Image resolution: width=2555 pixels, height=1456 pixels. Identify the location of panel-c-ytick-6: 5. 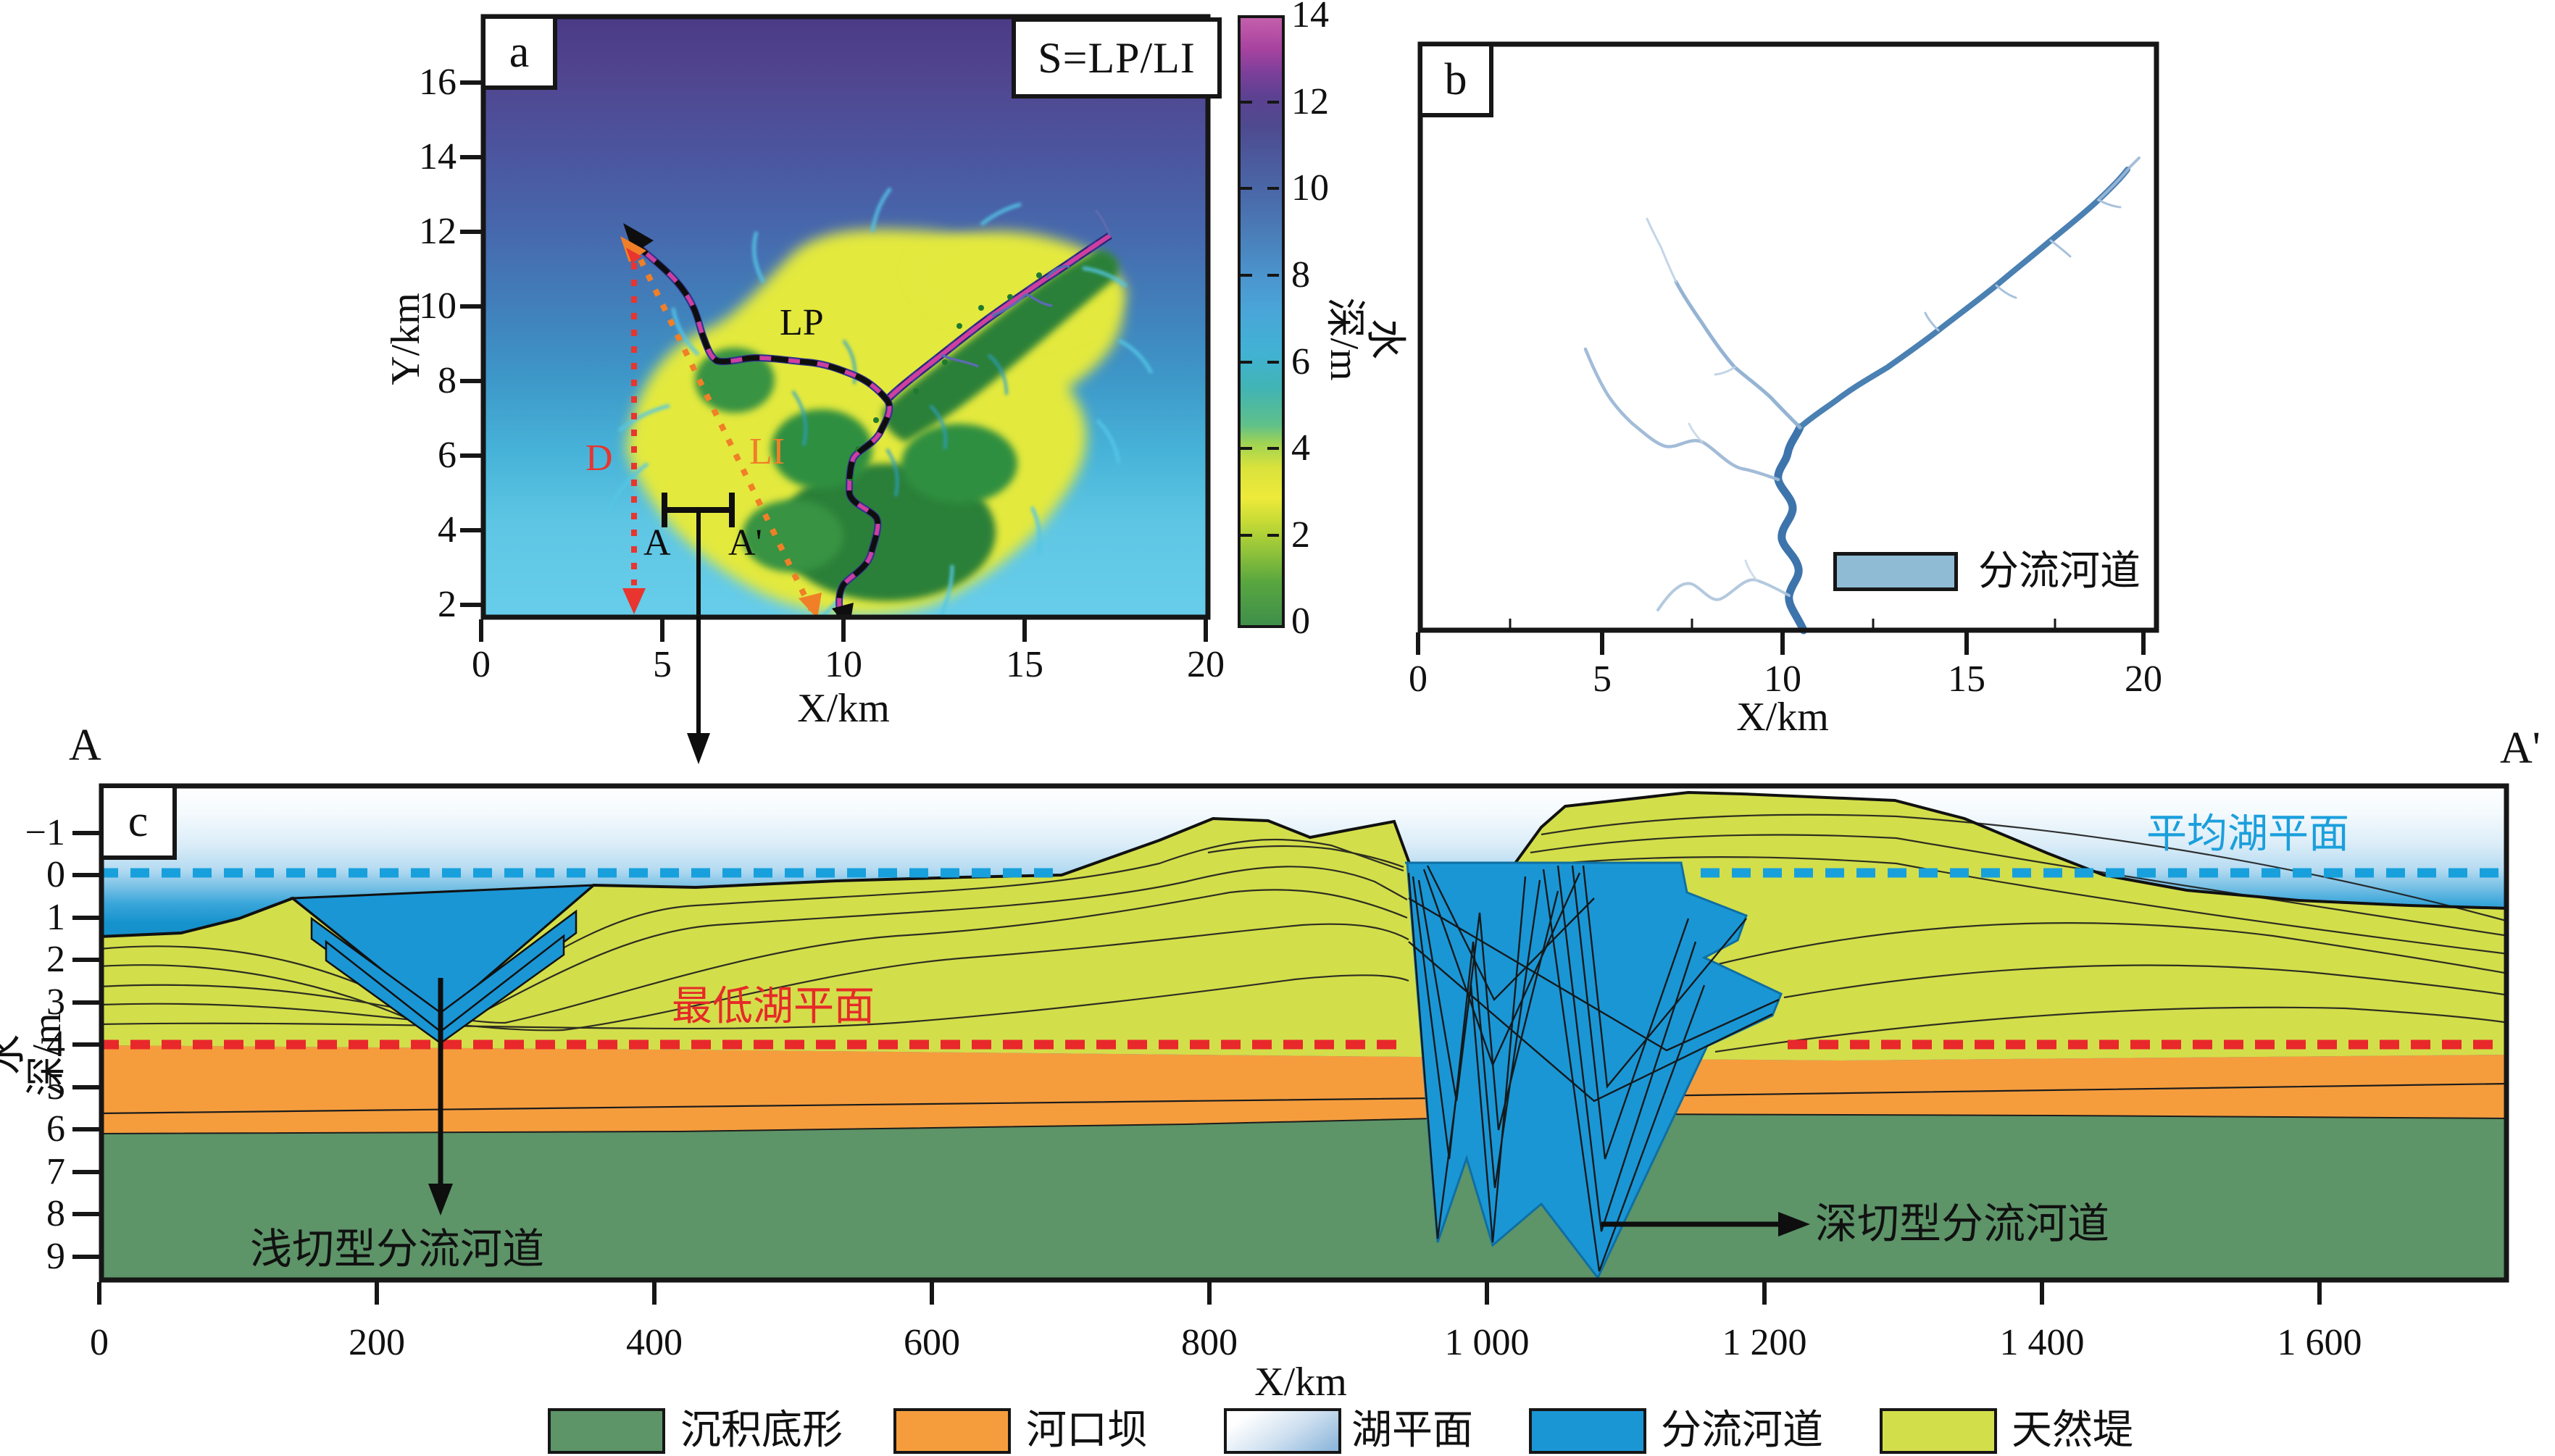
(55, 1087).